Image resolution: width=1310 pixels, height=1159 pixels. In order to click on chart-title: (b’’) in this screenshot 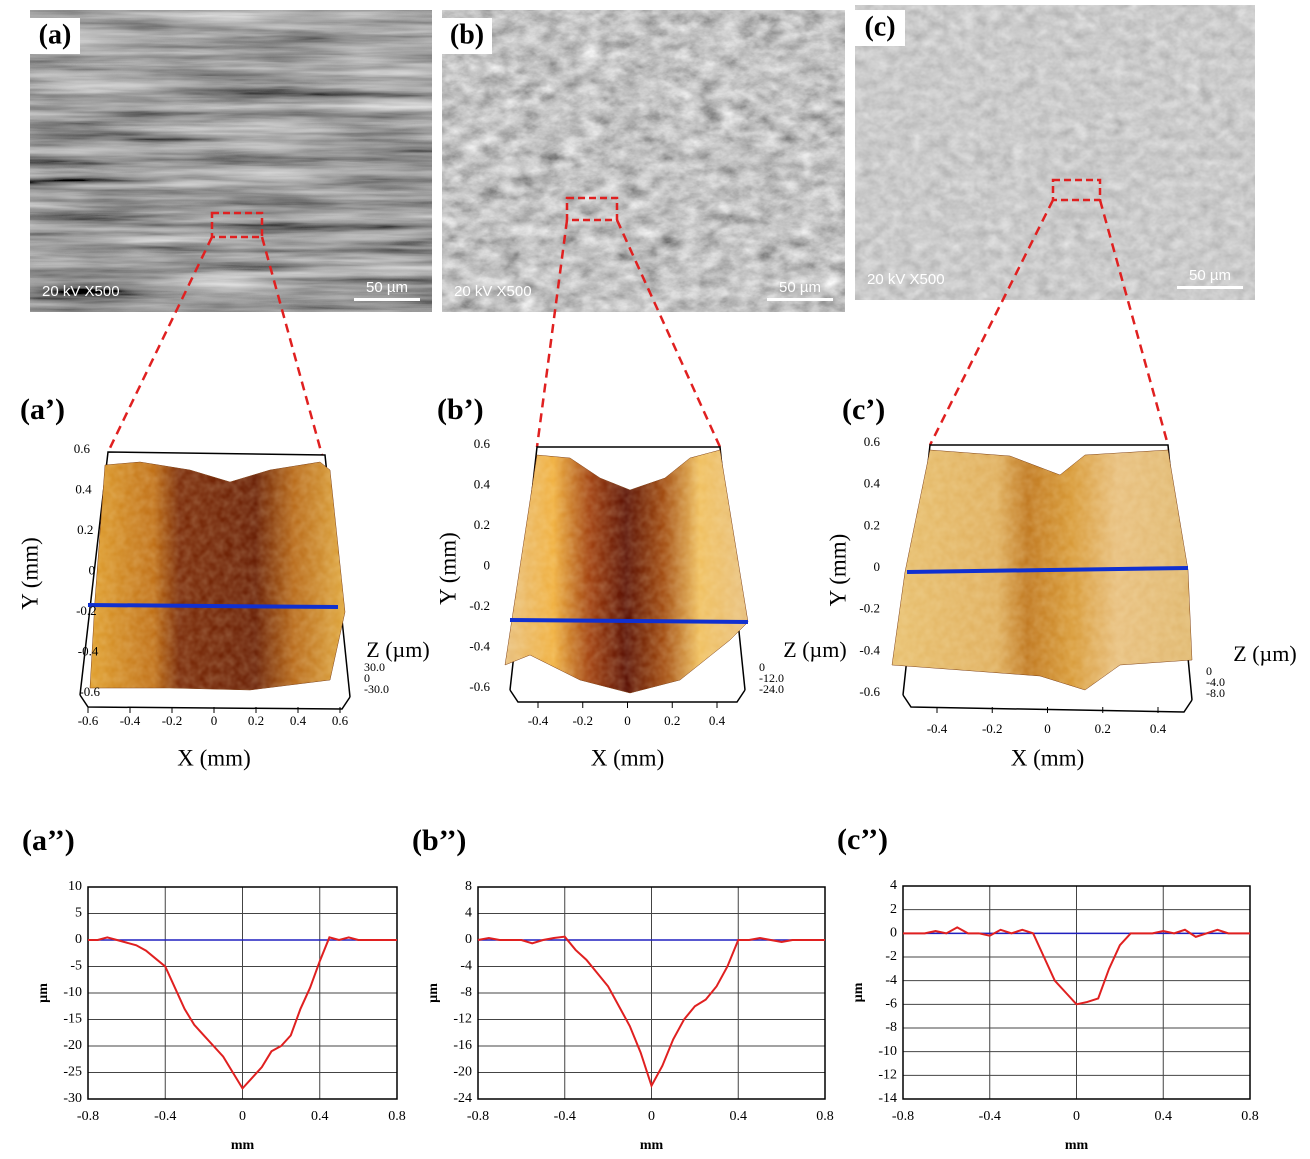, I will do `click(439, 840)`.